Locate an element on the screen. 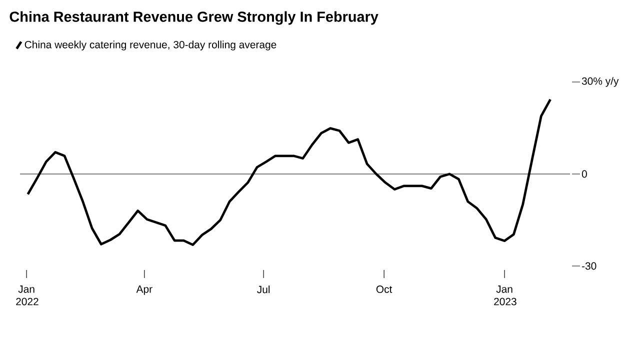 The width and height of the screenshot is (635, 346). legend-label: China weekly catering revenue, 30-day rolling average is located at coordinates (150, 45).